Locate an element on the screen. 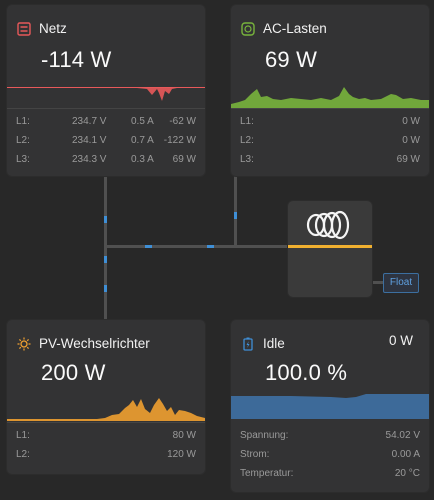 The height and width of the screenshot is (500, 434). ac-outlet-icon is located at coordinates (248, 28).